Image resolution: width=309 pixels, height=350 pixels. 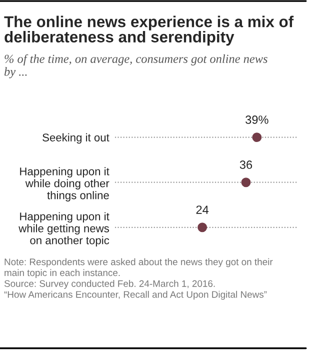 I want to click on text: Note: Respondents were asked about the news they got on their main topic in each instance. Source: Survey conducted Feb. 24-March 1, 2016. “How Americans Encounter, Recall and Act Upon Digital News”, so click(x=138, y=279).